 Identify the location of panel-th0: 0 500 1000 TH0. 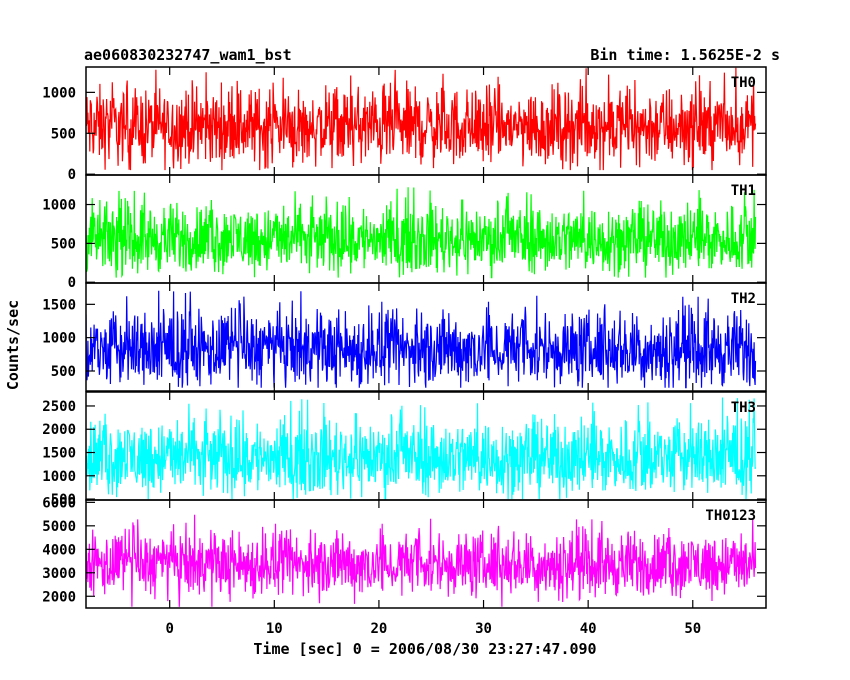
(404, 124).